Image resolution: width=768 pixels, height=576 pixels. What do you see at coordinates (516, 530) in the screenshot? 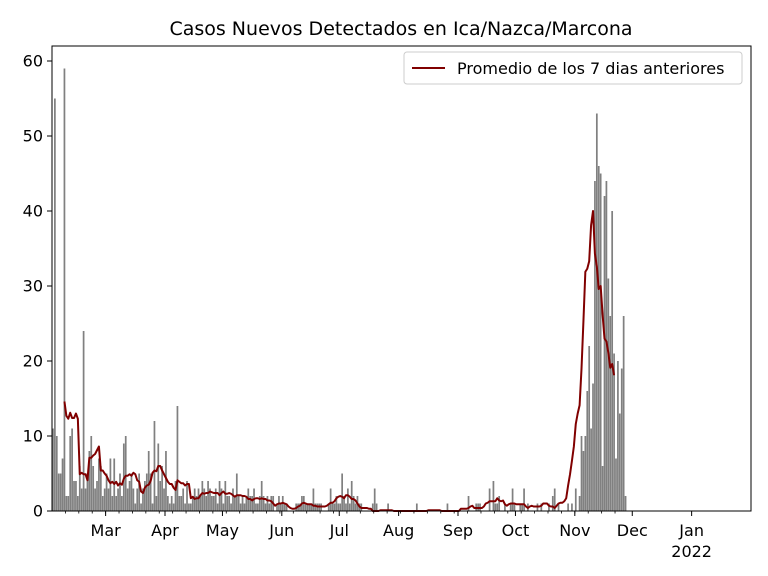
I see `x-tick-label: Oct` at bounding box center [516, 530].